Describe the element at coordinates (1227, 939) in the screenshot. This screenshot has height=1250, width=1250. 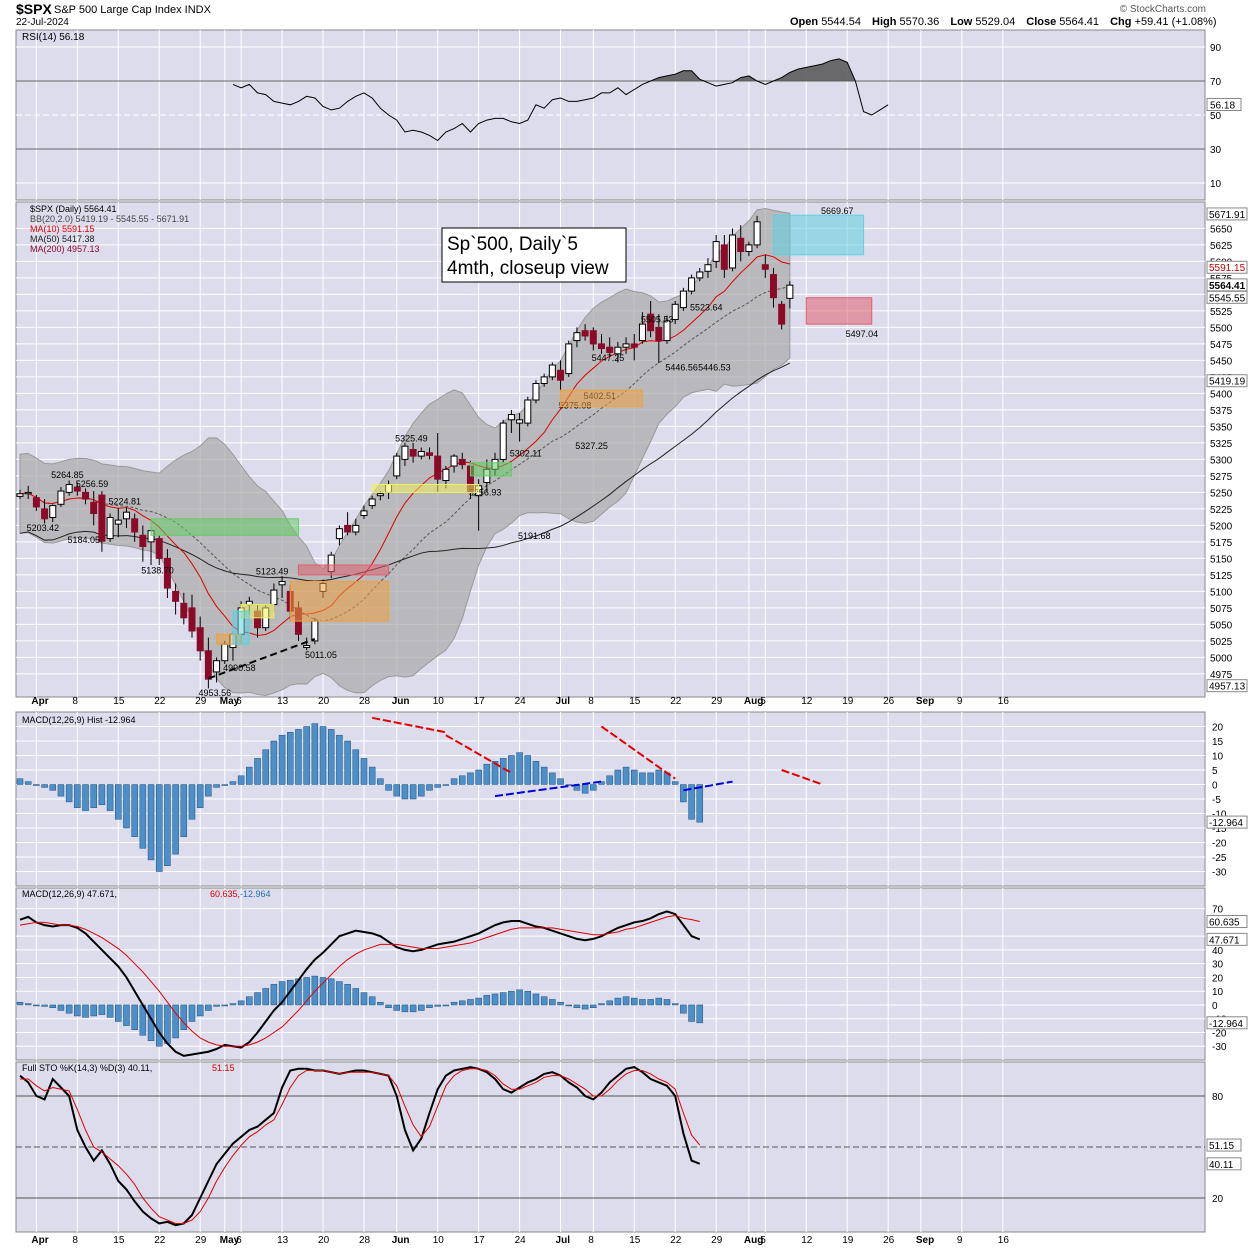
I see `macd-tag-box` at that location.